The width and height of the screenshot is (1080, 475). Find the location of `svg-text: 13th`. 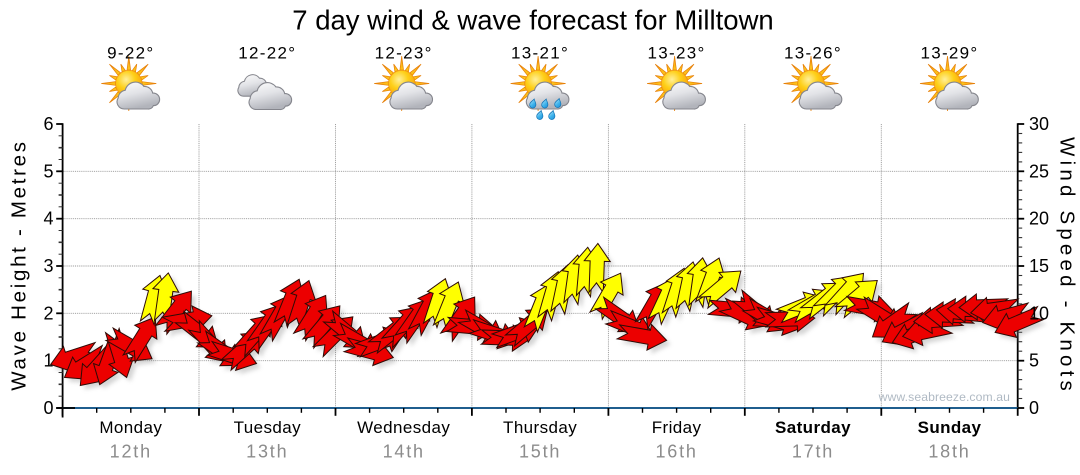

svg-text: 13th is located at coordinates (267, 452).